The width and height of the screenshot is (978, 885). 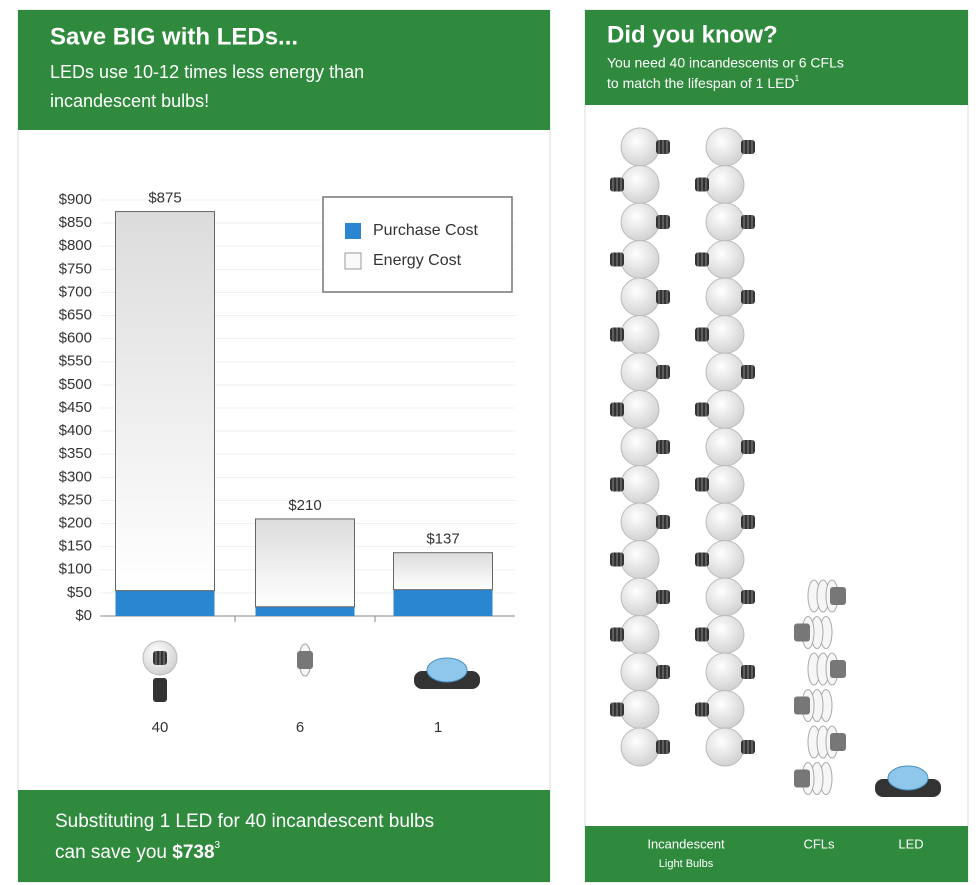 I want to click on left-footer, so click(x=284, y=836).